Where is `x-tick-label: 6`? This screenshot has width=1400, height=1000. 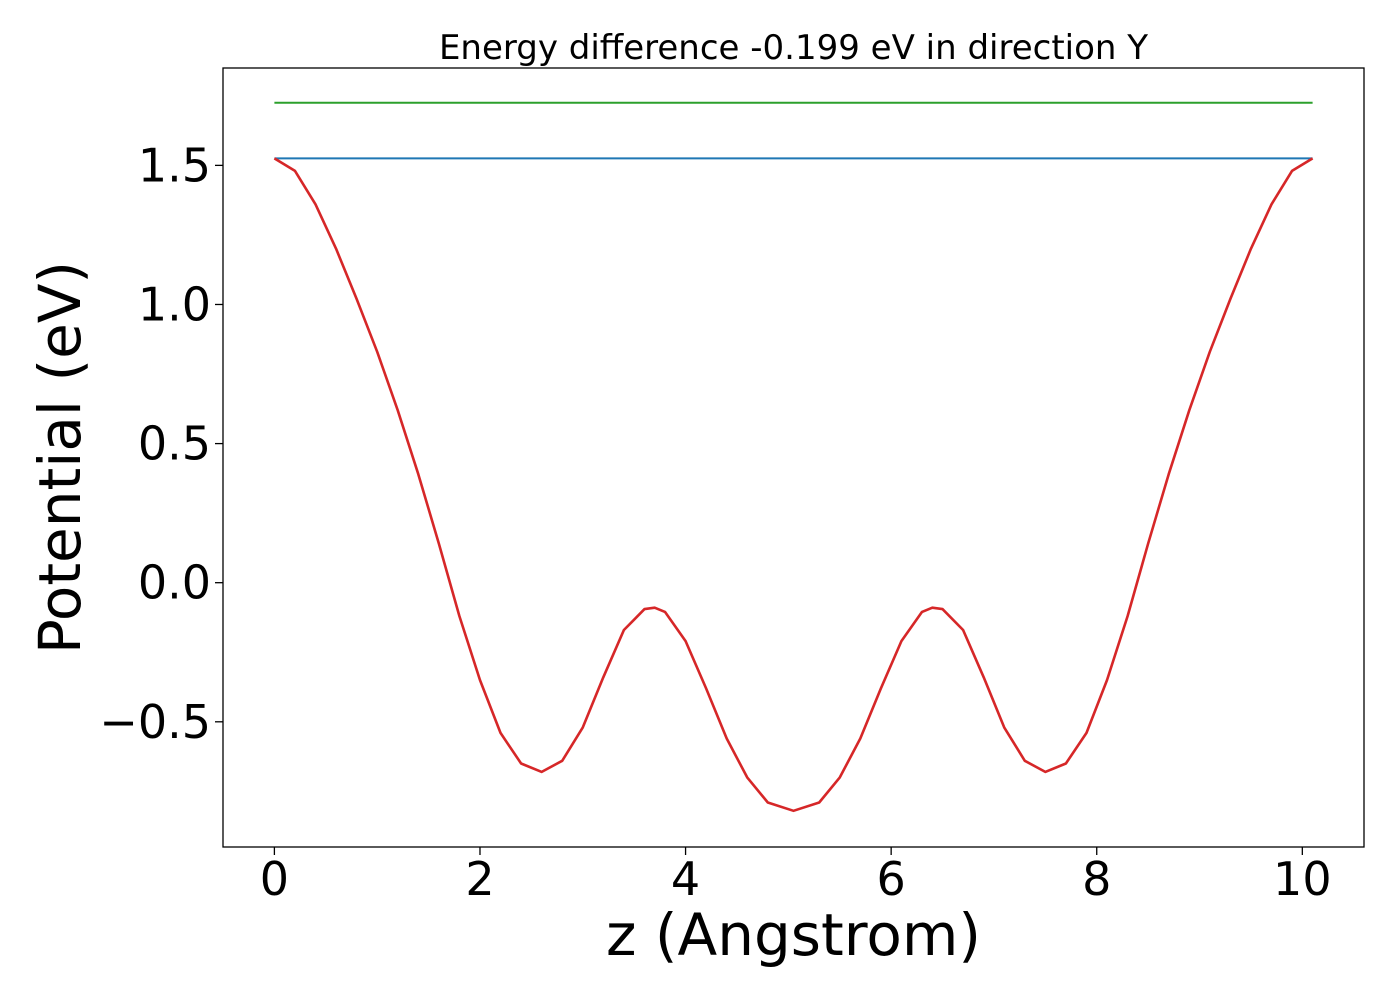 x-tick-label: 6 is located at coordinates (891, 879).